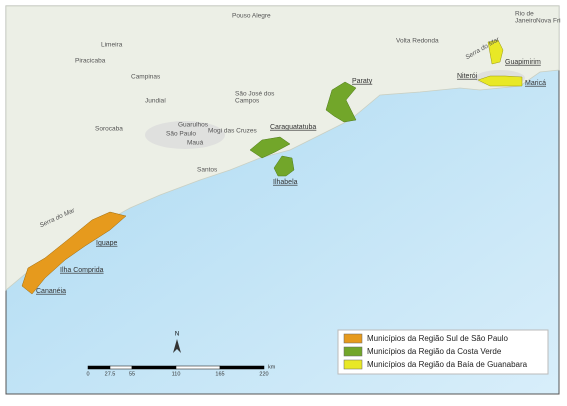 This screenshot has width=567, height=406. What do you see at coordinates (247, 101) in the screenshot?
I see `place: Campos` at bounding box center [247, 101].